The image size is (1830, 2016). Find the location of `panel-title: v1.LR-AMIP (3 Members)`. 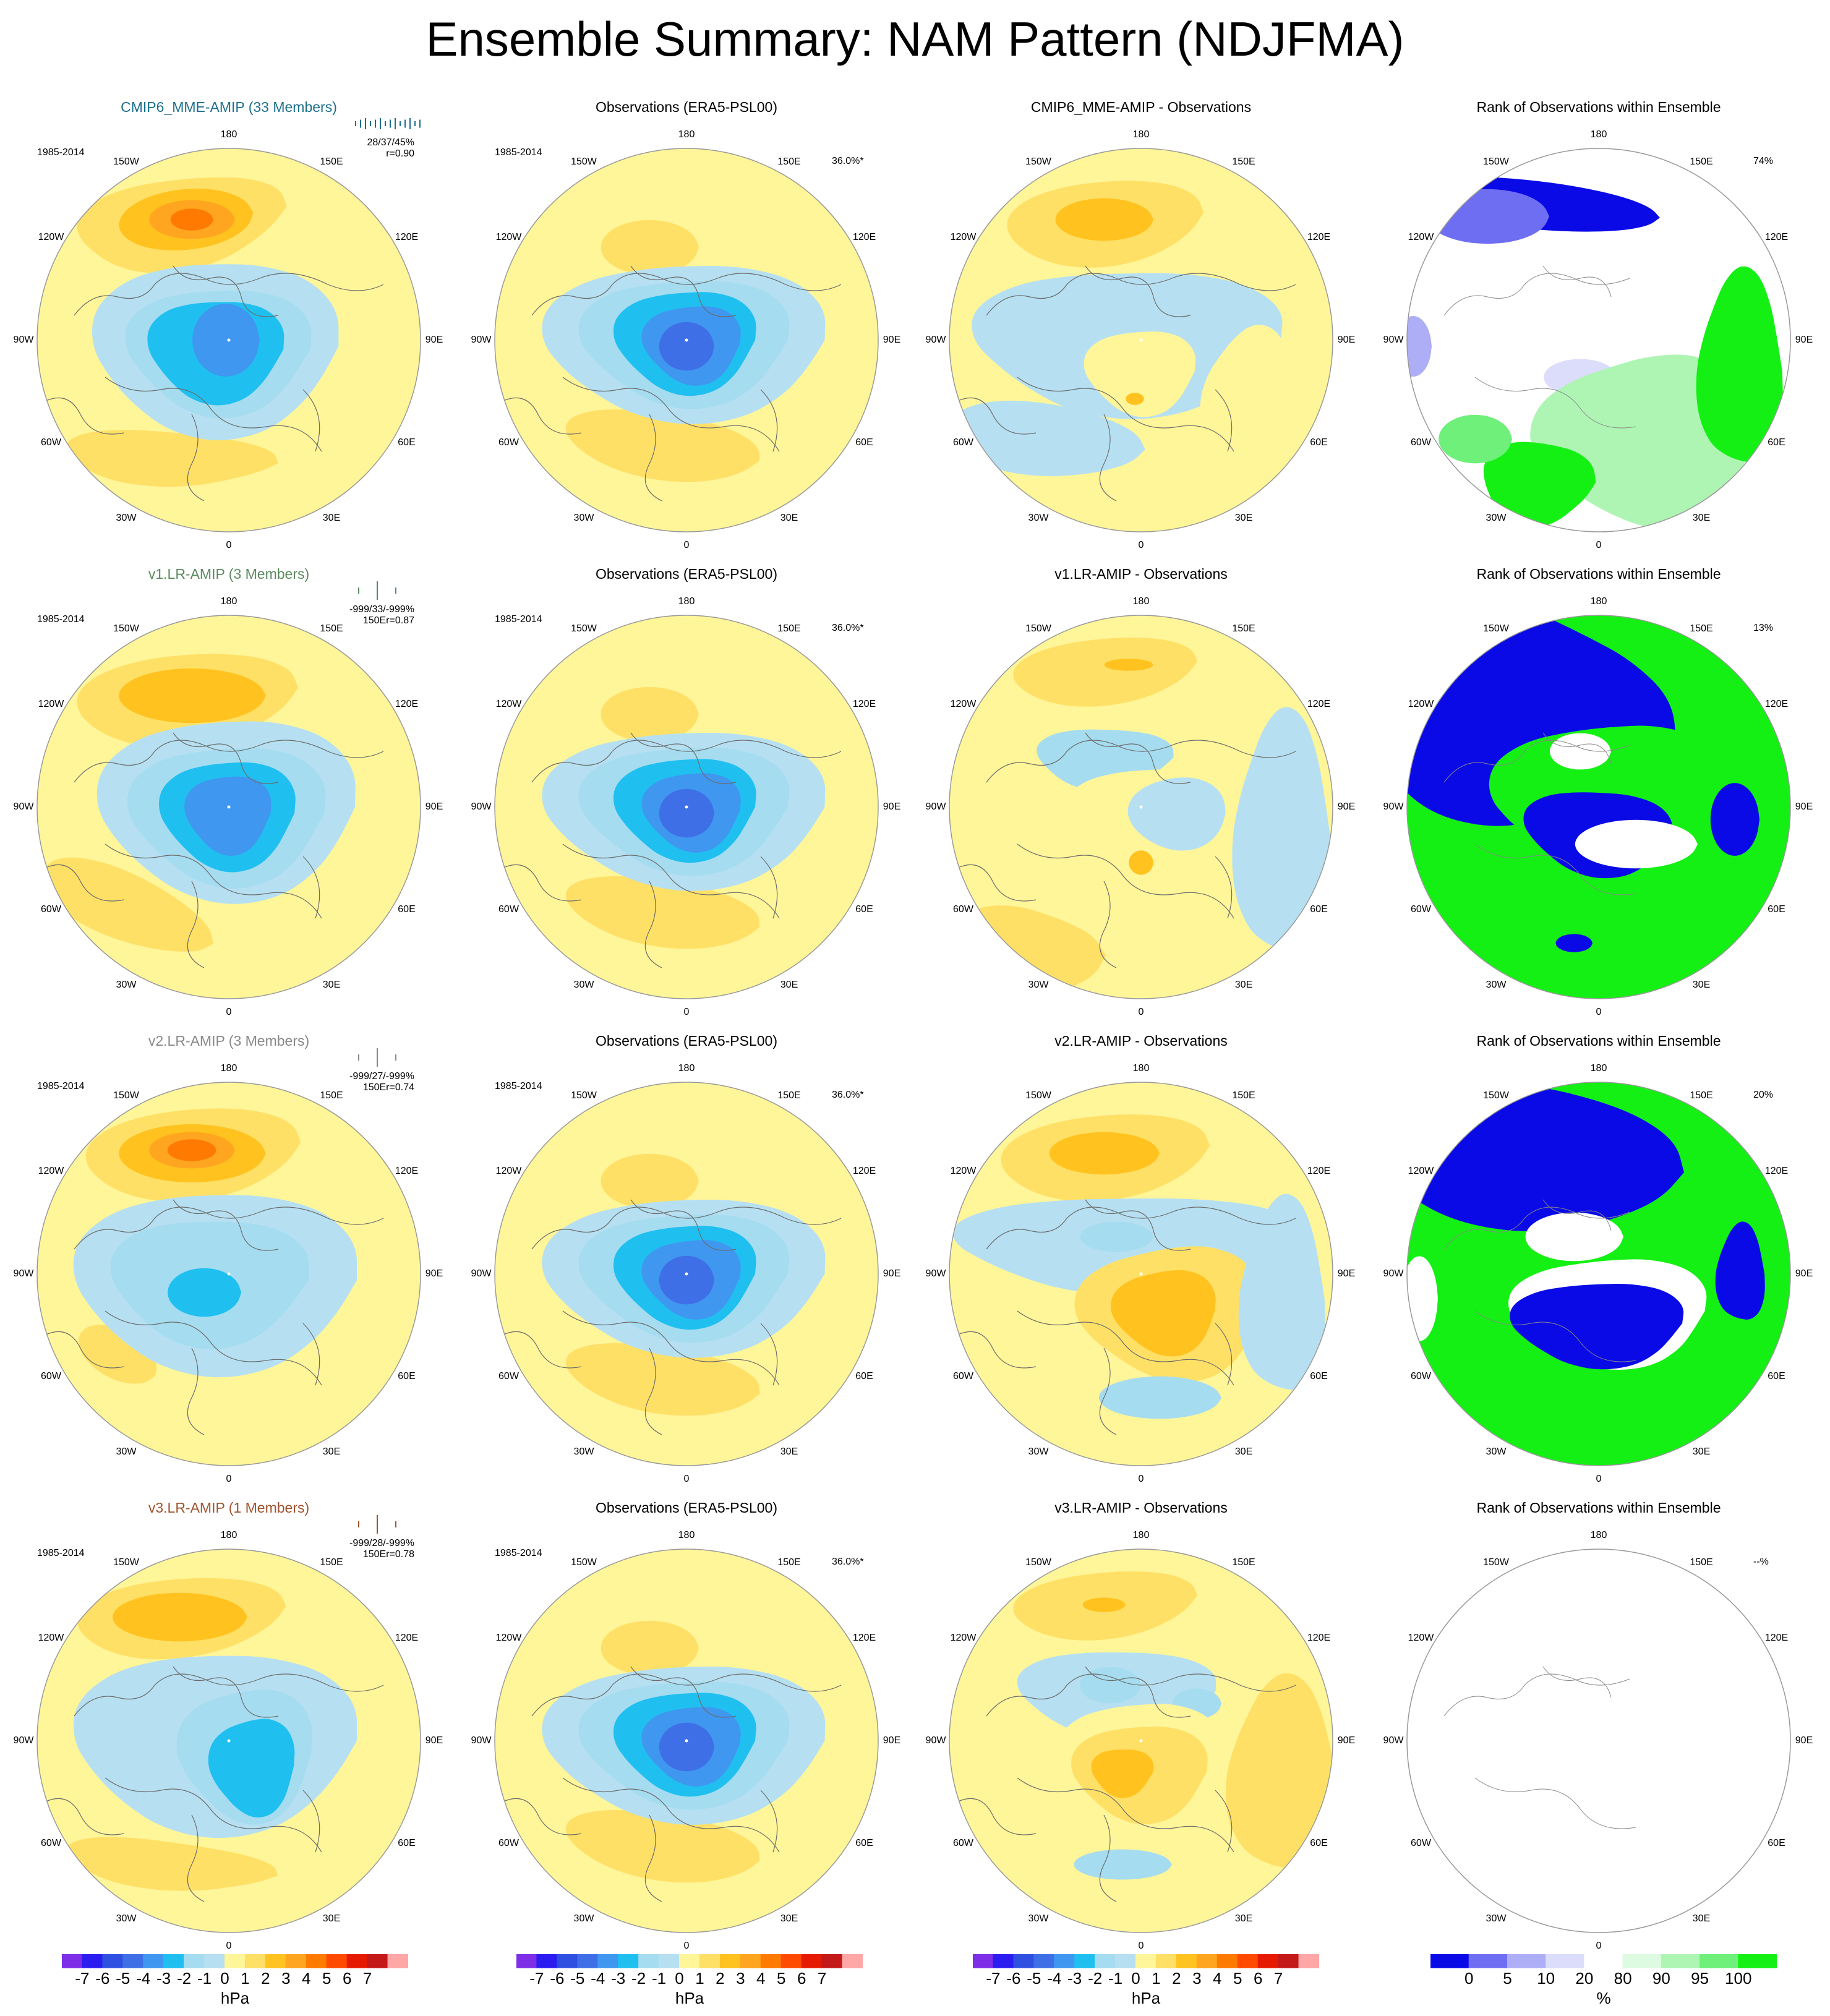

panel-title: v1.LR-AMIP (3 Members) is located at coordinates (229, 574).